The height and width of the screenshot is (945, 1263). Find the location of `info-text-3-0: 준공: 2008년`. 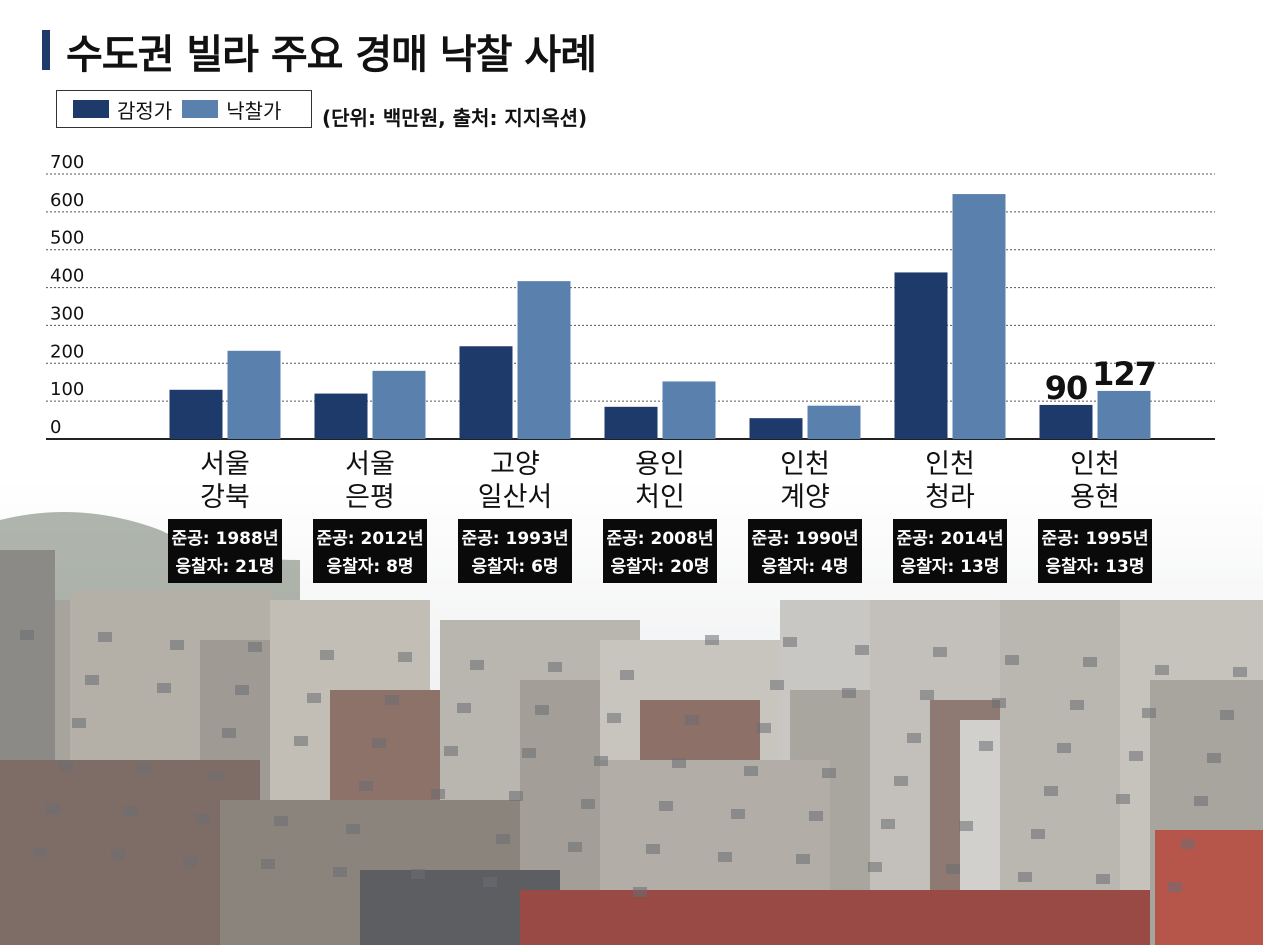

info-text-3-0: 준공: 2008년 is located at coordinates (660, 539).